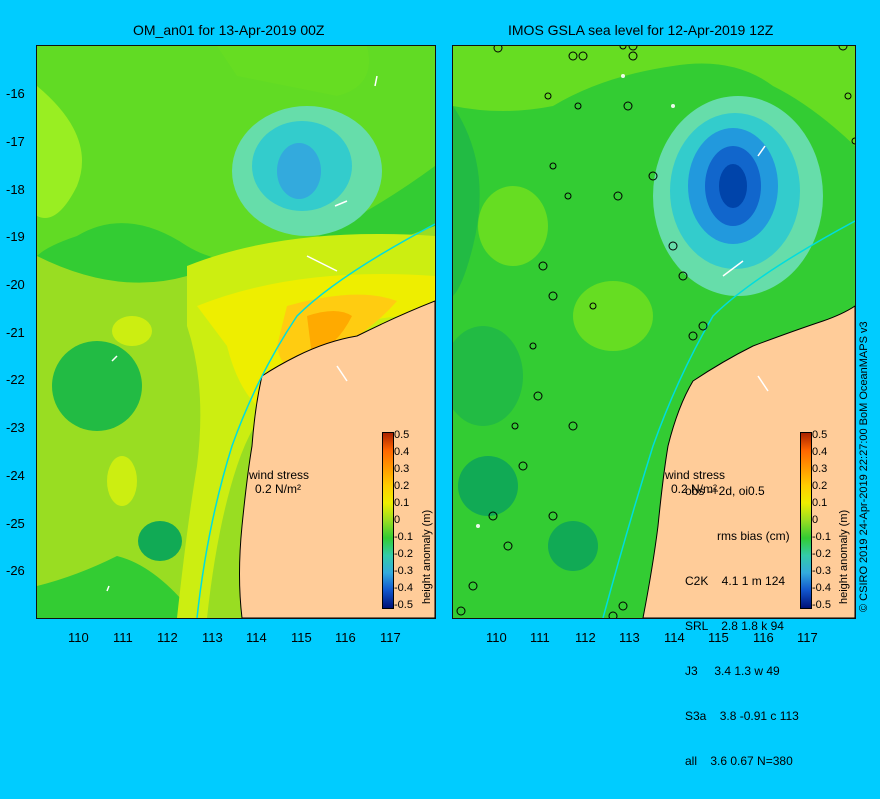 This screenshot has height=799, width=880. Describe the element at coordinates (15, 141) in the screenshot. I see `lat-label: -17` at that location.